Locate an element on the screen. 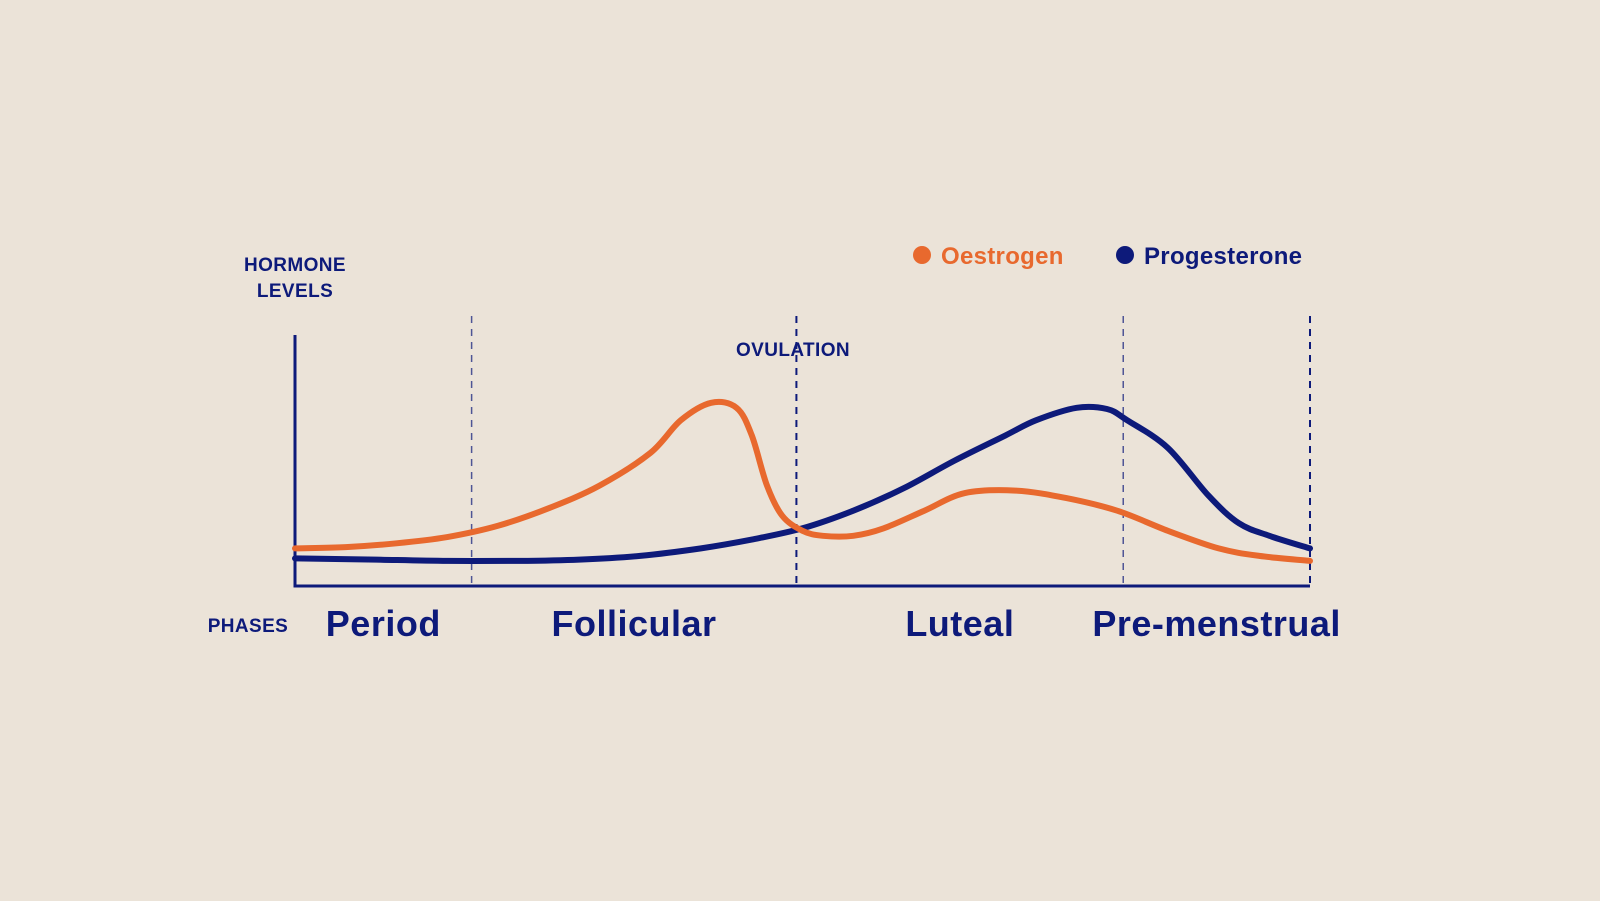 Image resolution: width=1600 pixels, height=901 pixels. legend-oestrogen-marker is located at coordinates (922, 255).